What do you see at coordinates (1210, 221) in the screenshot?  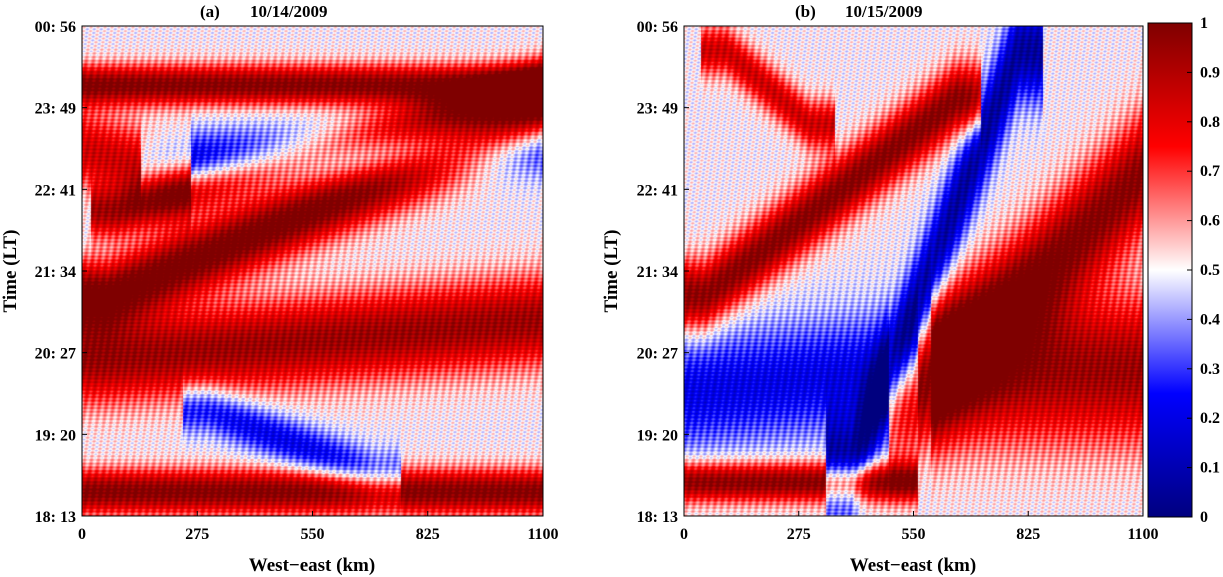 I see `colorbar-tick-label: 0.6` at bounding box center [1210, 221].